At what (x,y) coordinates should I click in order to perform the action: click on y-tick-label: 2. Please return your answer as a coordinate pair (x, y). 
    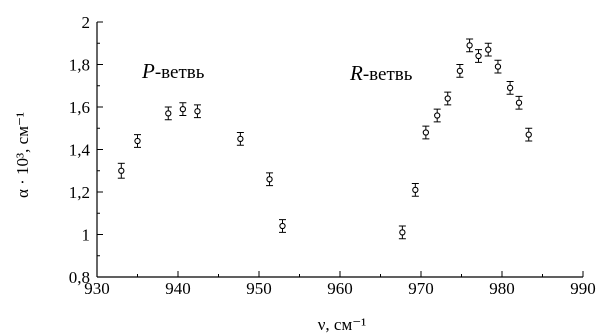
    Looking at the image, I should click on (86, 22).